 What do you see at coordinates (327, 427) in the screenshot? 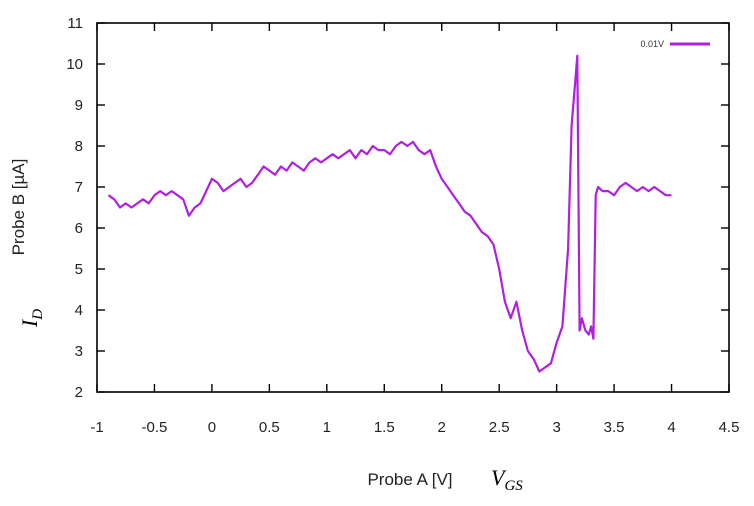
I see `x-tick-label: 1` at bounding box center [327, 427].